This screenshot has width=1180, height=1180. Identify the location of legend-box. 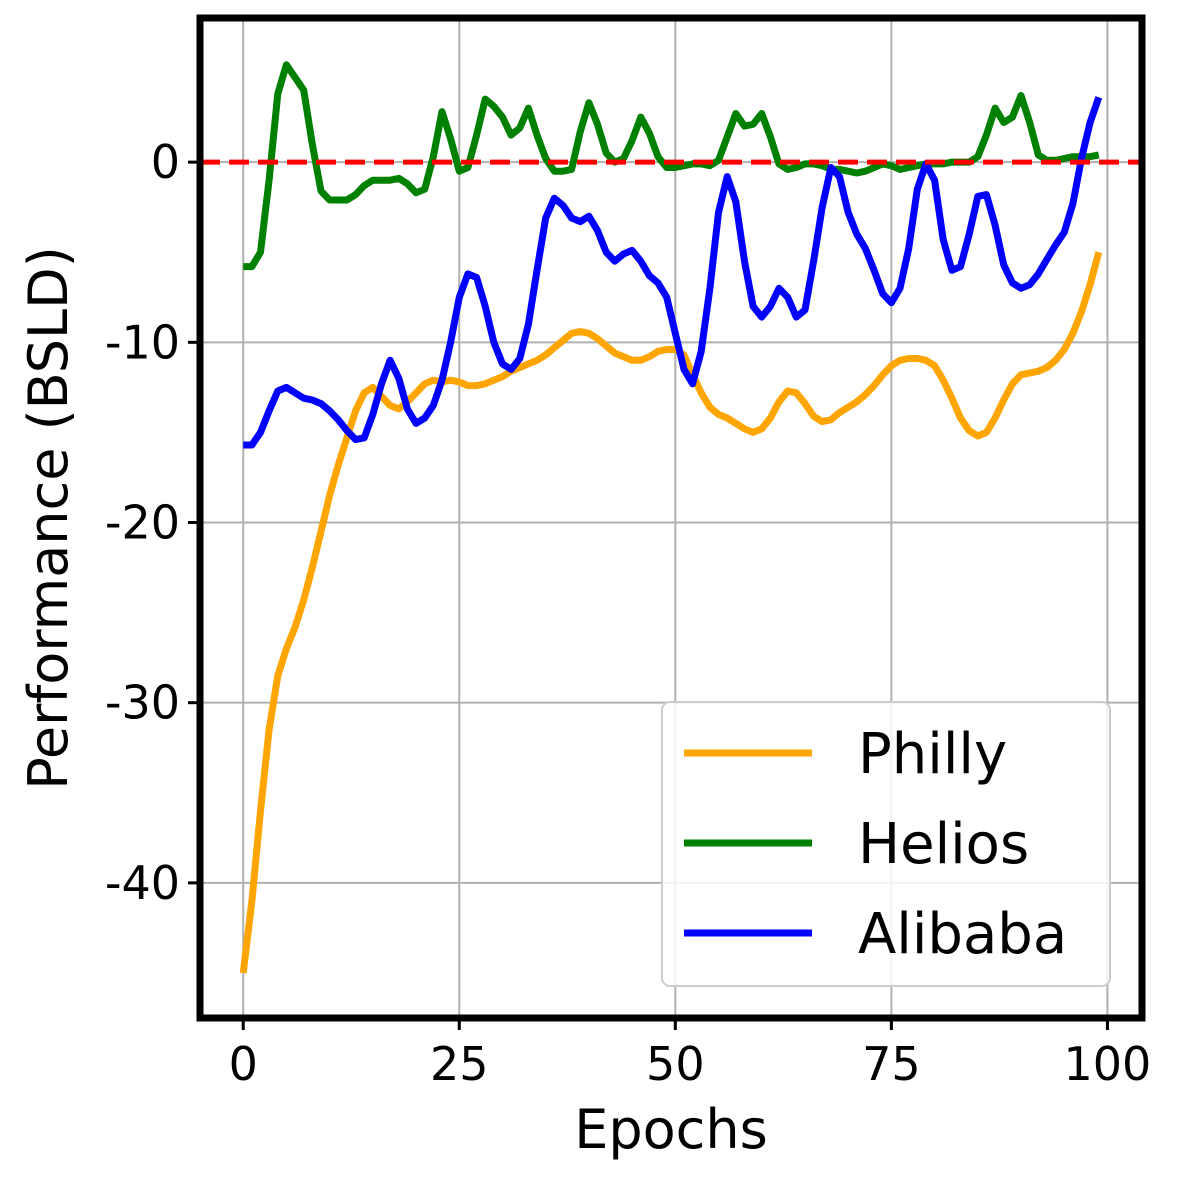
(886, 844).